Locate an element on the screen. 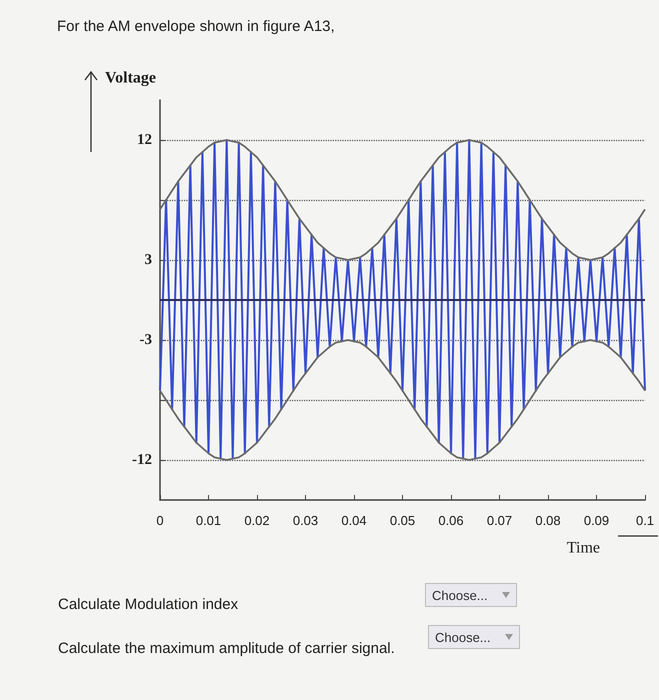 The width and height of the screenshot is (659, 700). x-tick-label: 0.01 is located at coordinates (209, 520).